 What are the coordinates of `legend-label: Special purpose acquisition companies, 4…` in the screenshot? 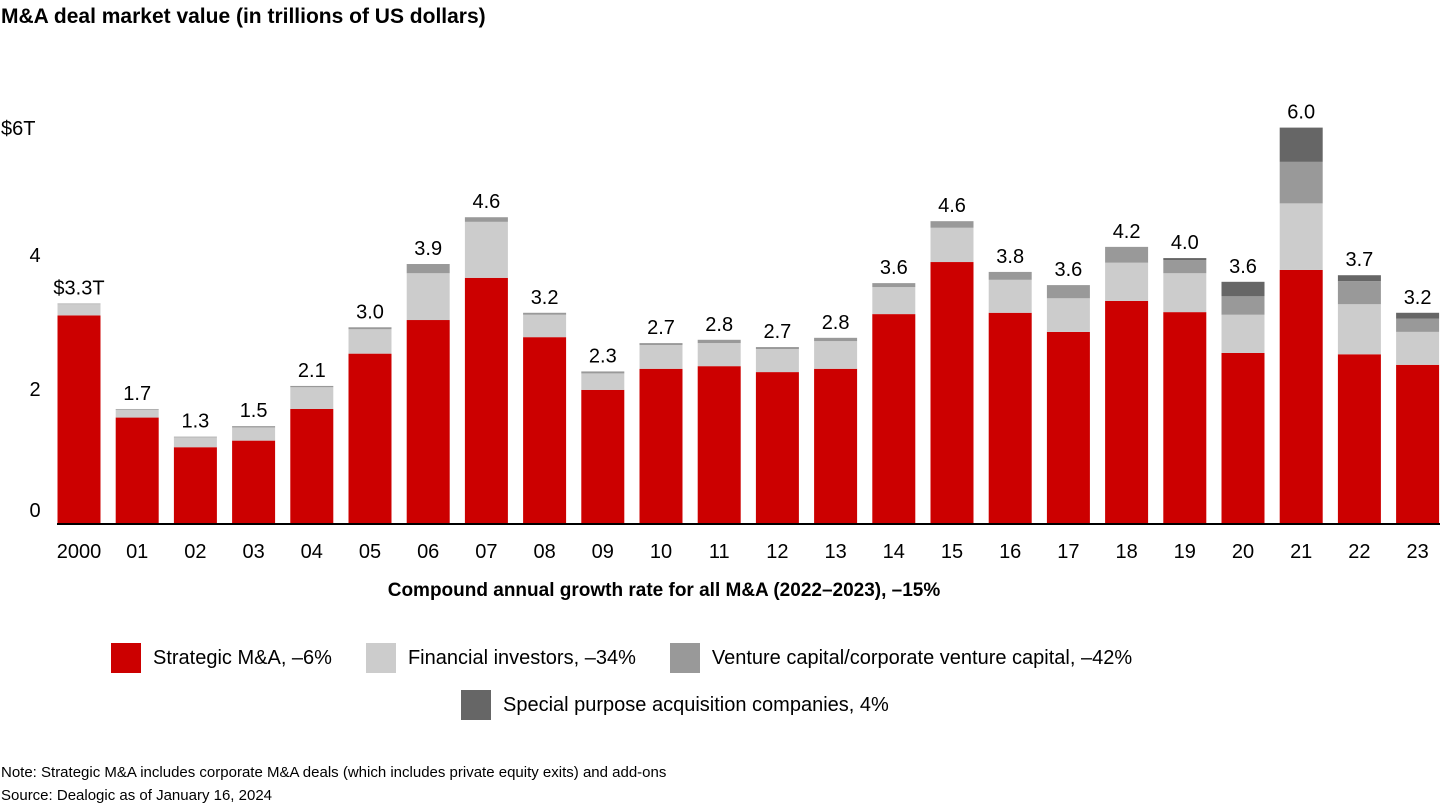 It's located at (696, 704).